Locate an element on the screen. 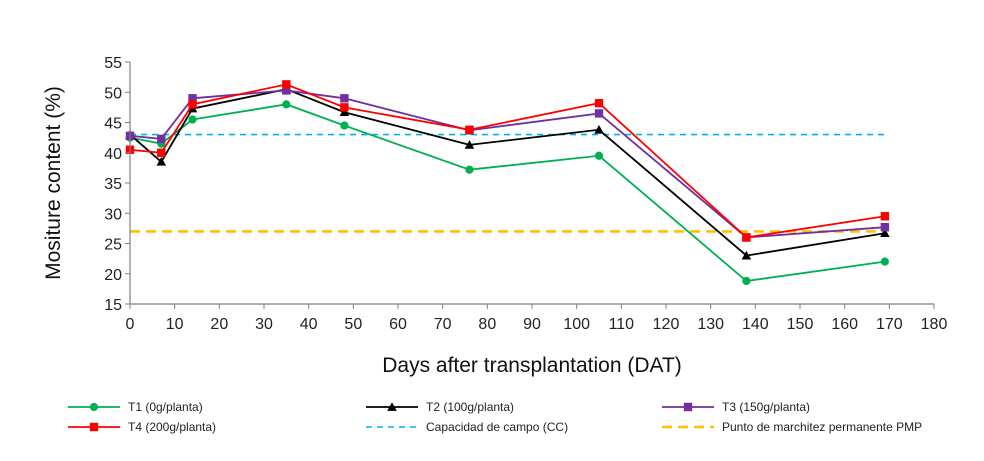 Image resolution: width=984 pixels, height=461 pixels. y-tick-label: 35 is located at coordinates (113, 184).